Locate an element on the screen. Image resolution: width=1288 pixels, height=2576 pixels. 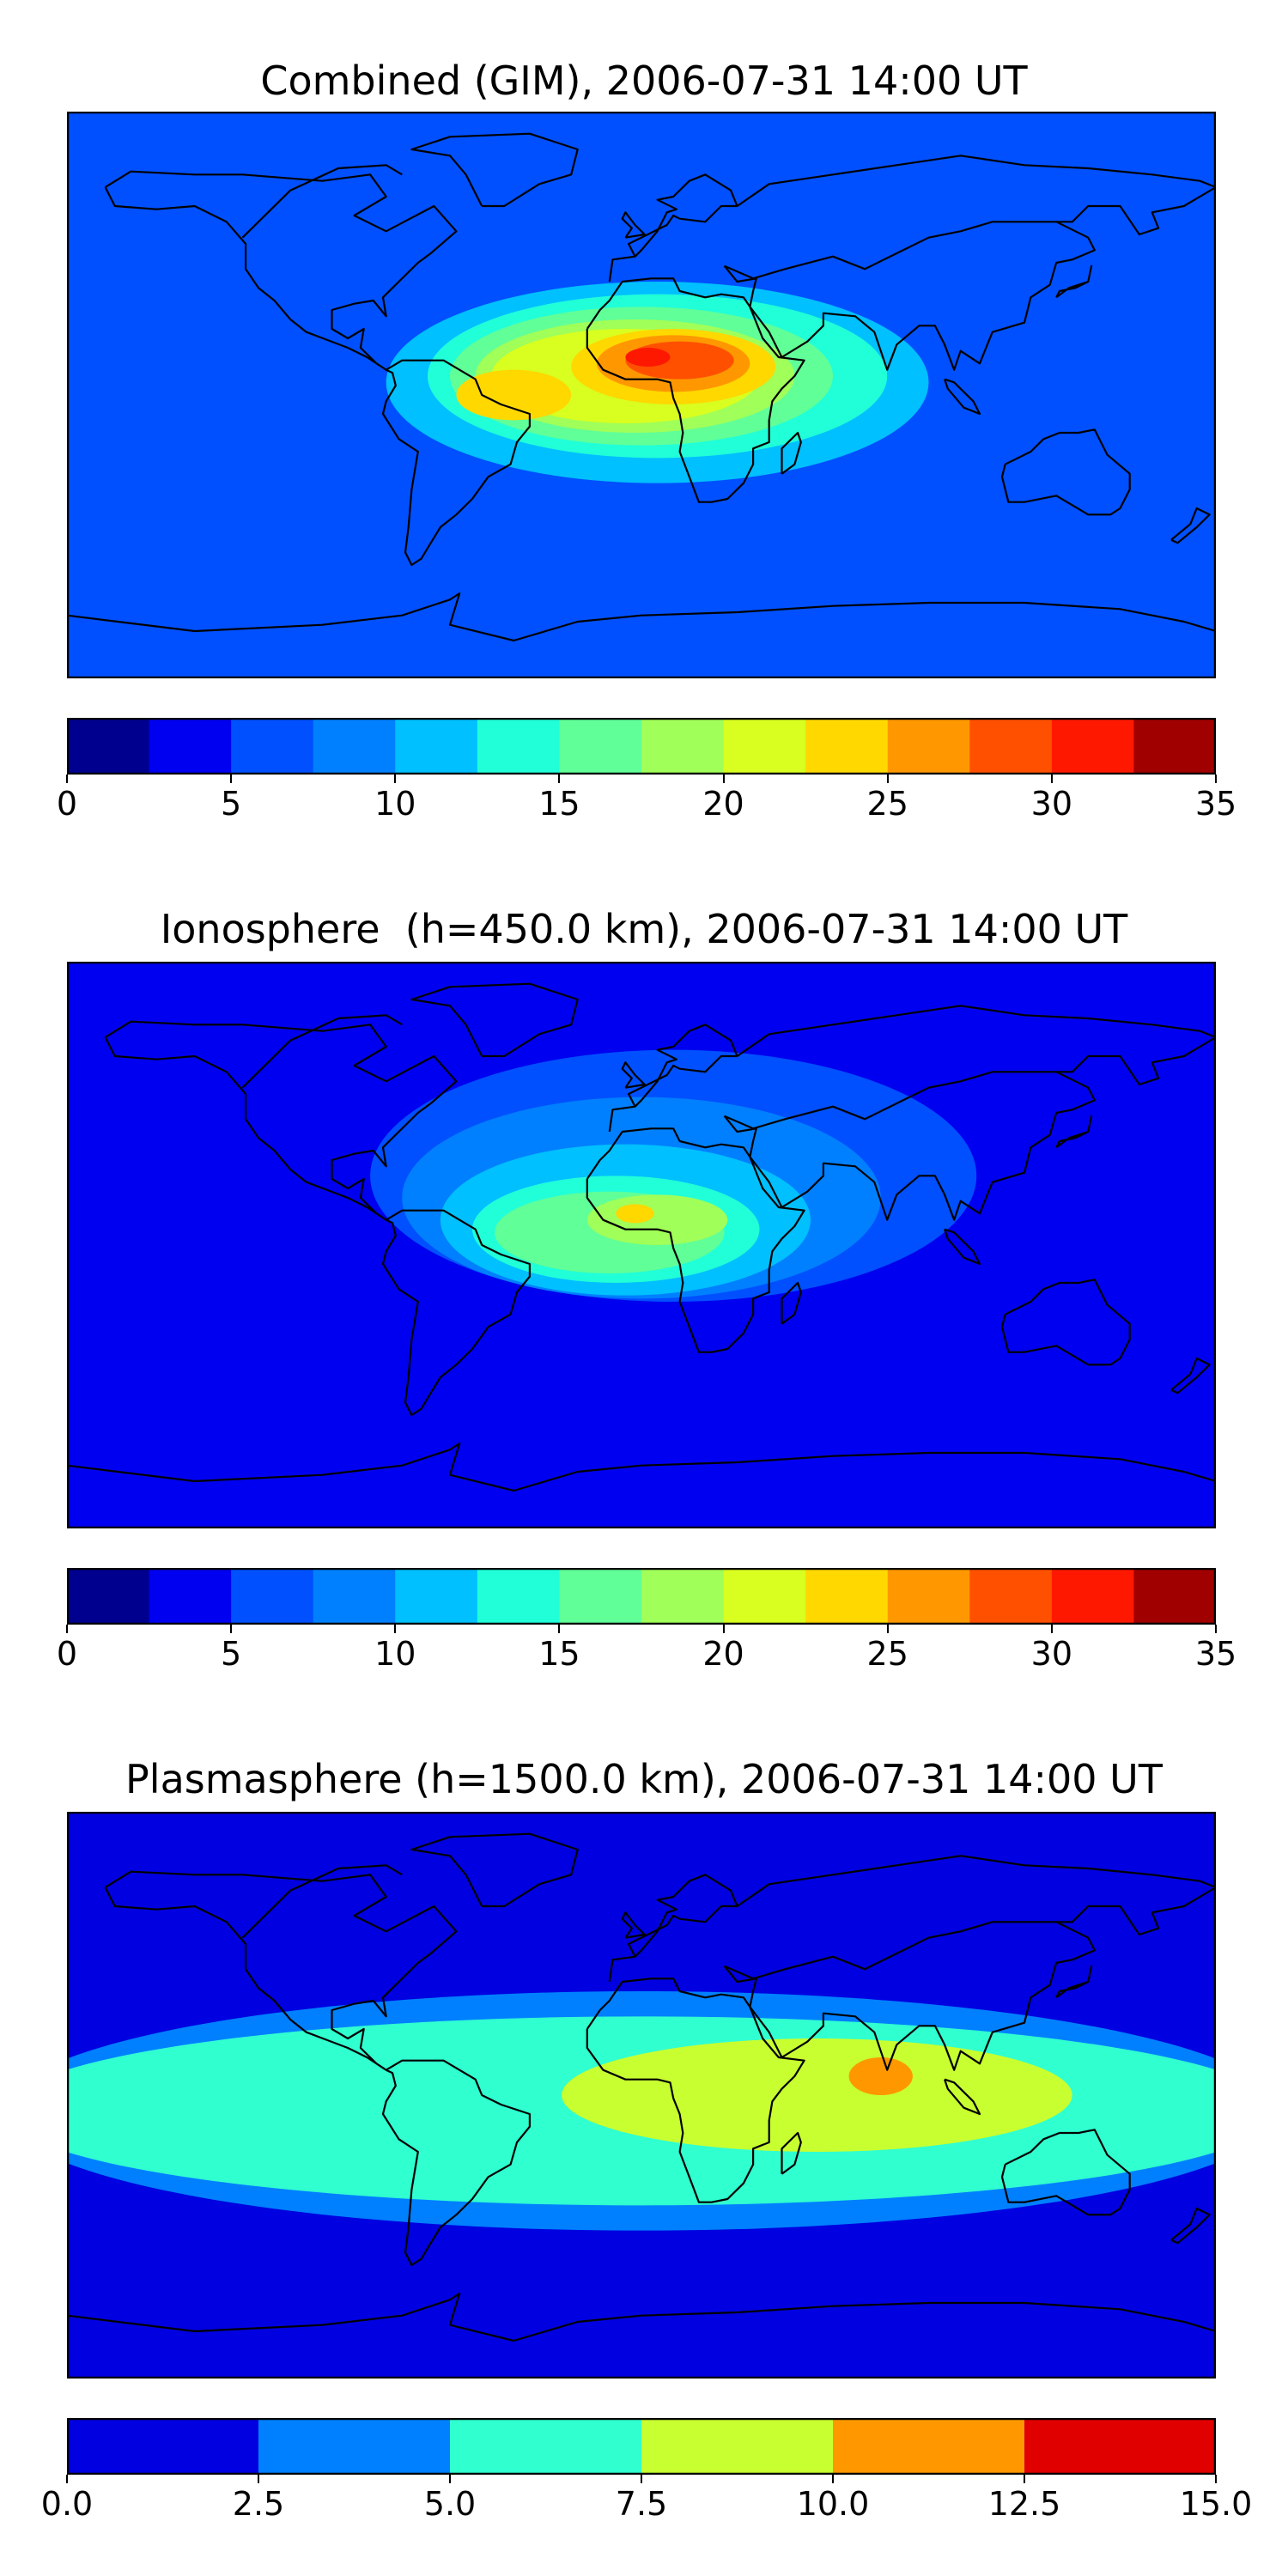
colorbar-swatches-plasmasphere is located at coordinates (641, 2446).